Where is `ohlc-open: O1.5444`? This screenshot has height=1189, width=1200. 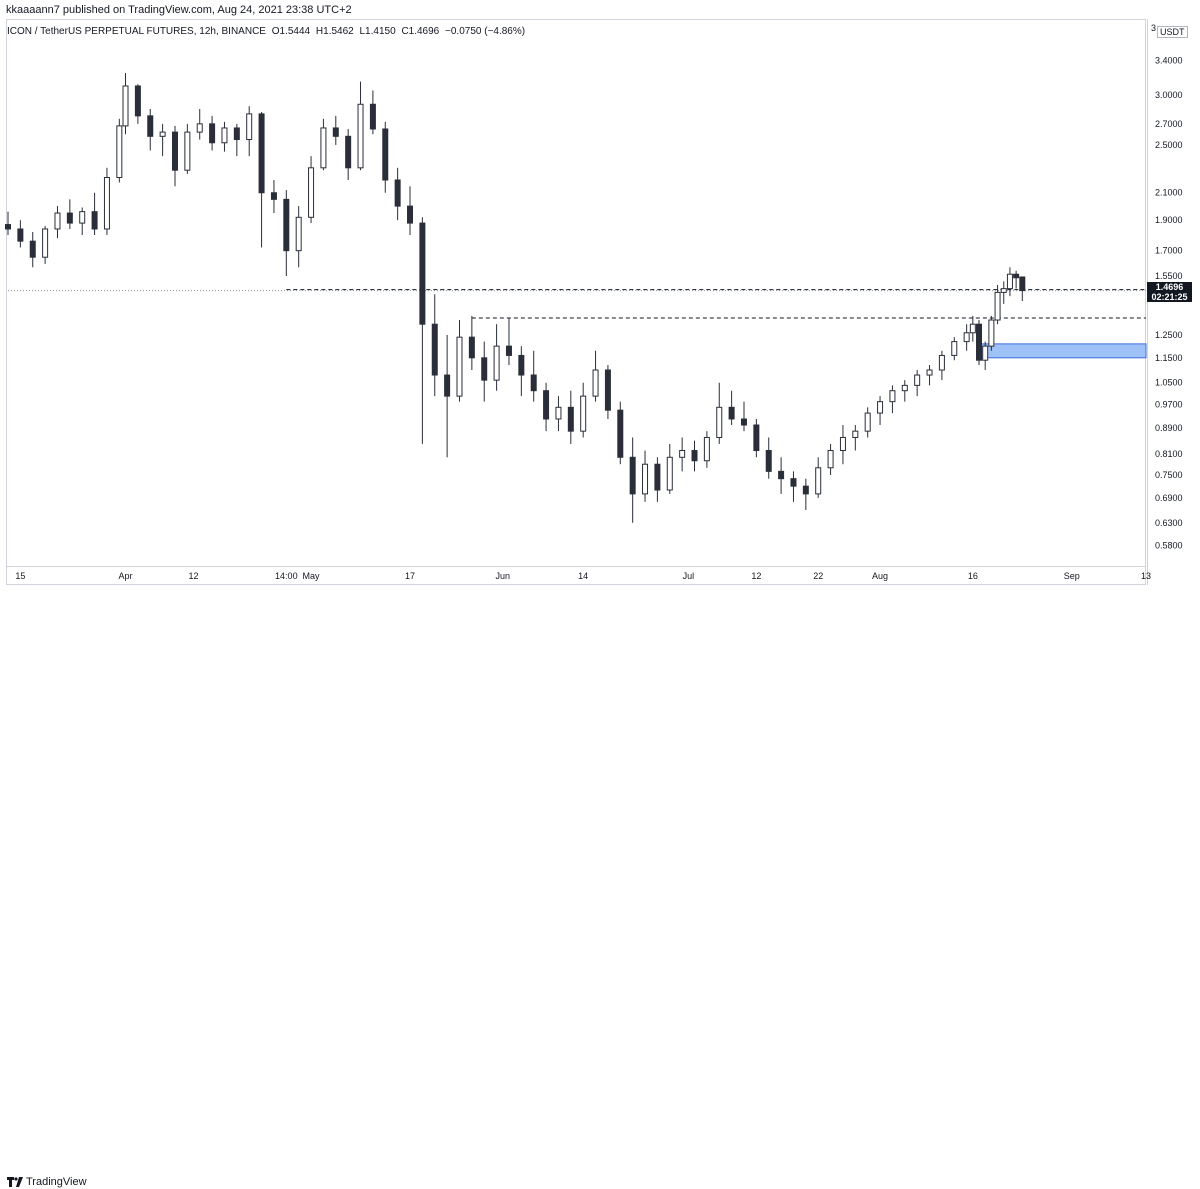 ohlc-open: O1.5444 is located at coordinates (291, 31).